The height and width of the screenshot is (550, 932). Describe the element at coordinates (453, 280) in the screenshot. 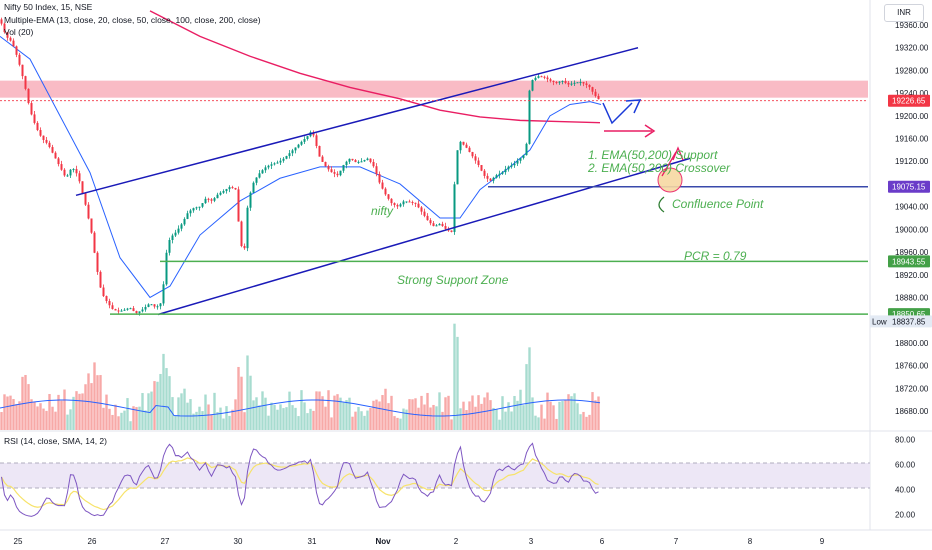

I see `annotation-support-zone: Strong Support Zone` at that location.